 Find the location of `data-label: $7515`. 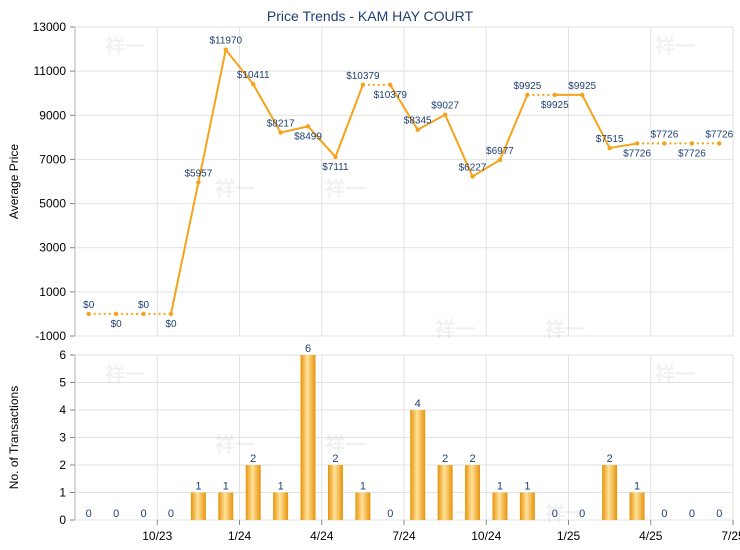

data-label: $7515 is located at coordinates (610, 139).